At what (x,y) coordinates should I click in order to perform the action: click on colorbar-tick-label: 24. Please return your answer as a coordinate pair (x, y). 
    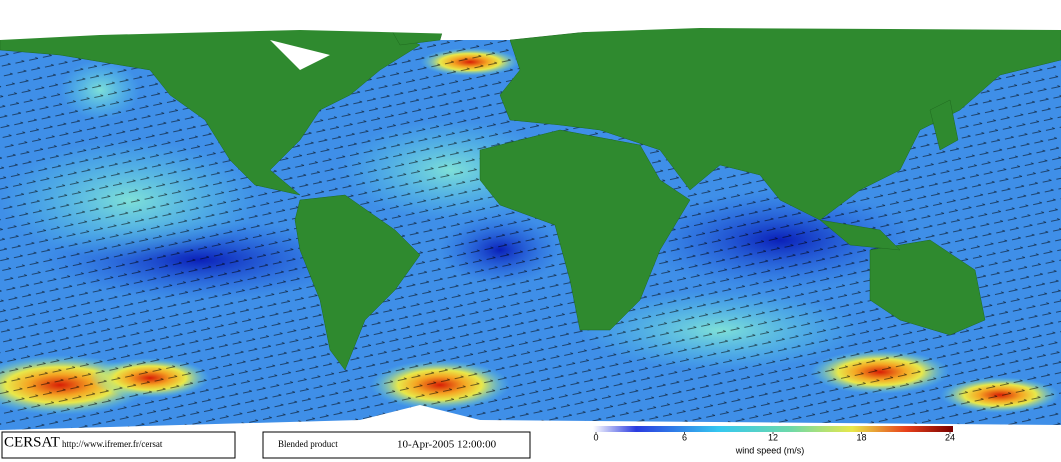
    Looking at the image, I should click on (950, 437).